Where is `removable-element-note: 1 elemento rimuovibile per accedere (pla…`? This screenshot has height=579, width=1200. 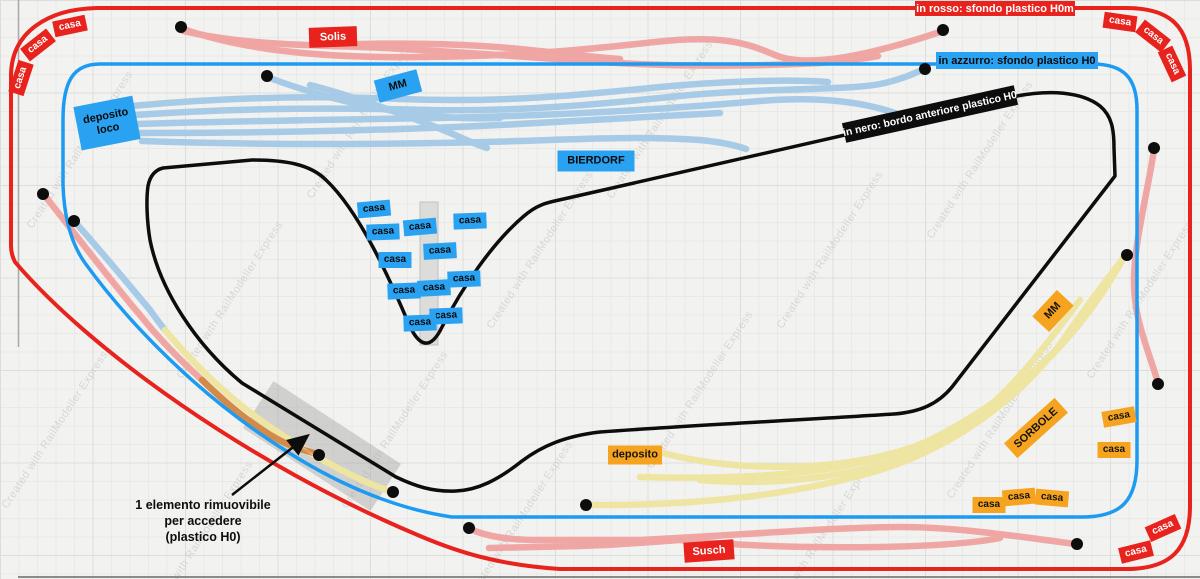 removable-element-note: 1 elemento rimuovibile per accedere (pla… is located at coordinates (203, 521).